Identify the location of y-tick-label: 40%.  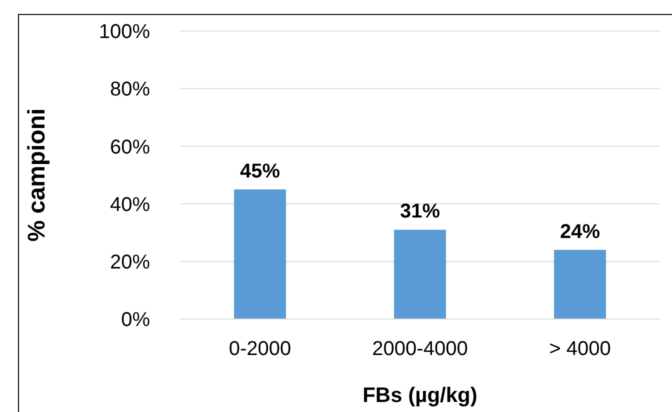
(130, 205).